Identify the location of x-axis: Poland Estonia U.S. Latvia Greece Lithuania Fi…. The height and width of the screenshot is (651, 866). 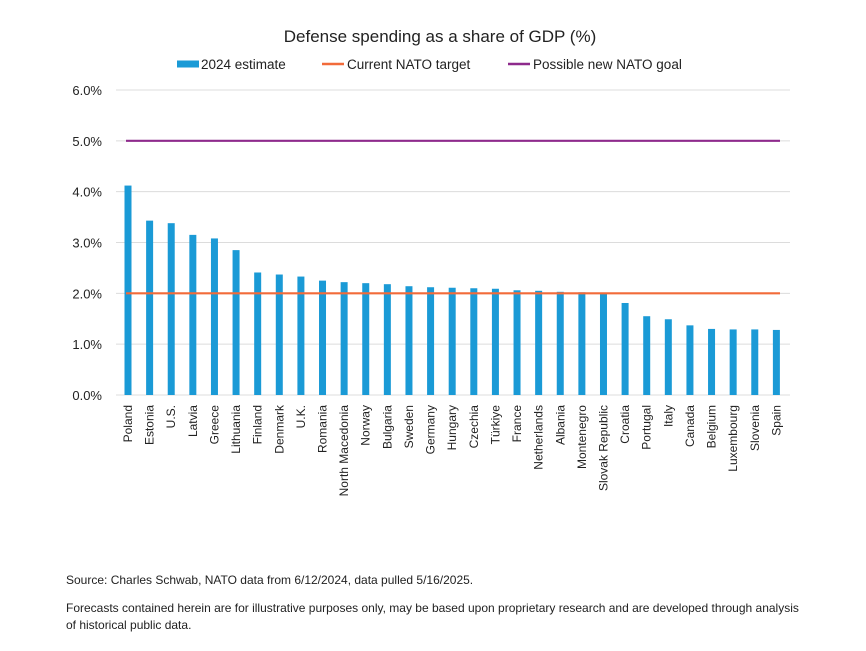
(452, 450).